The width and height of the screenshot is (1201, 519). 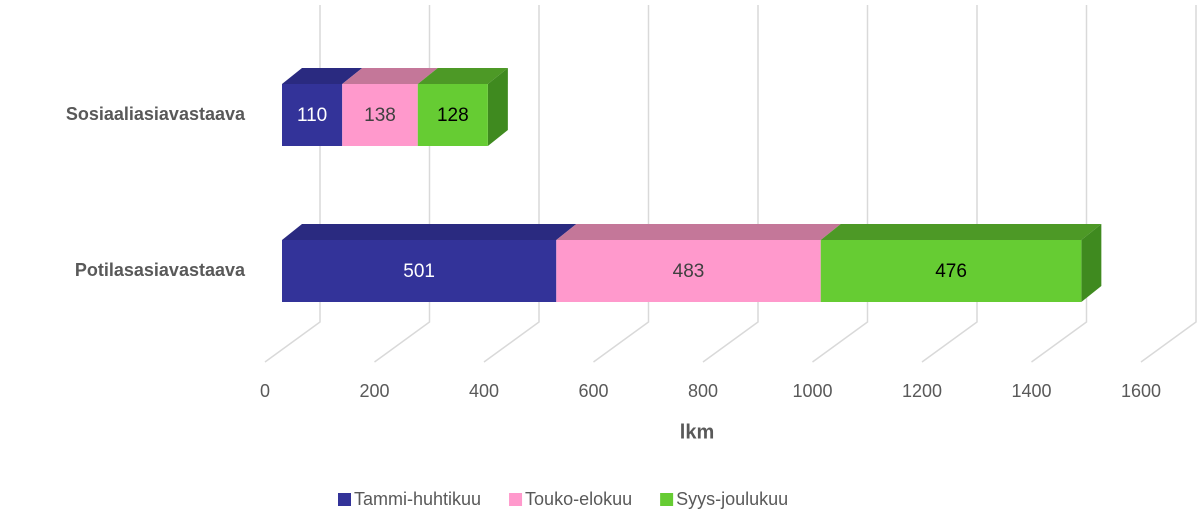 I want to click on legend-label: Tammi-huhtikuu, so click(x=417, y=499).